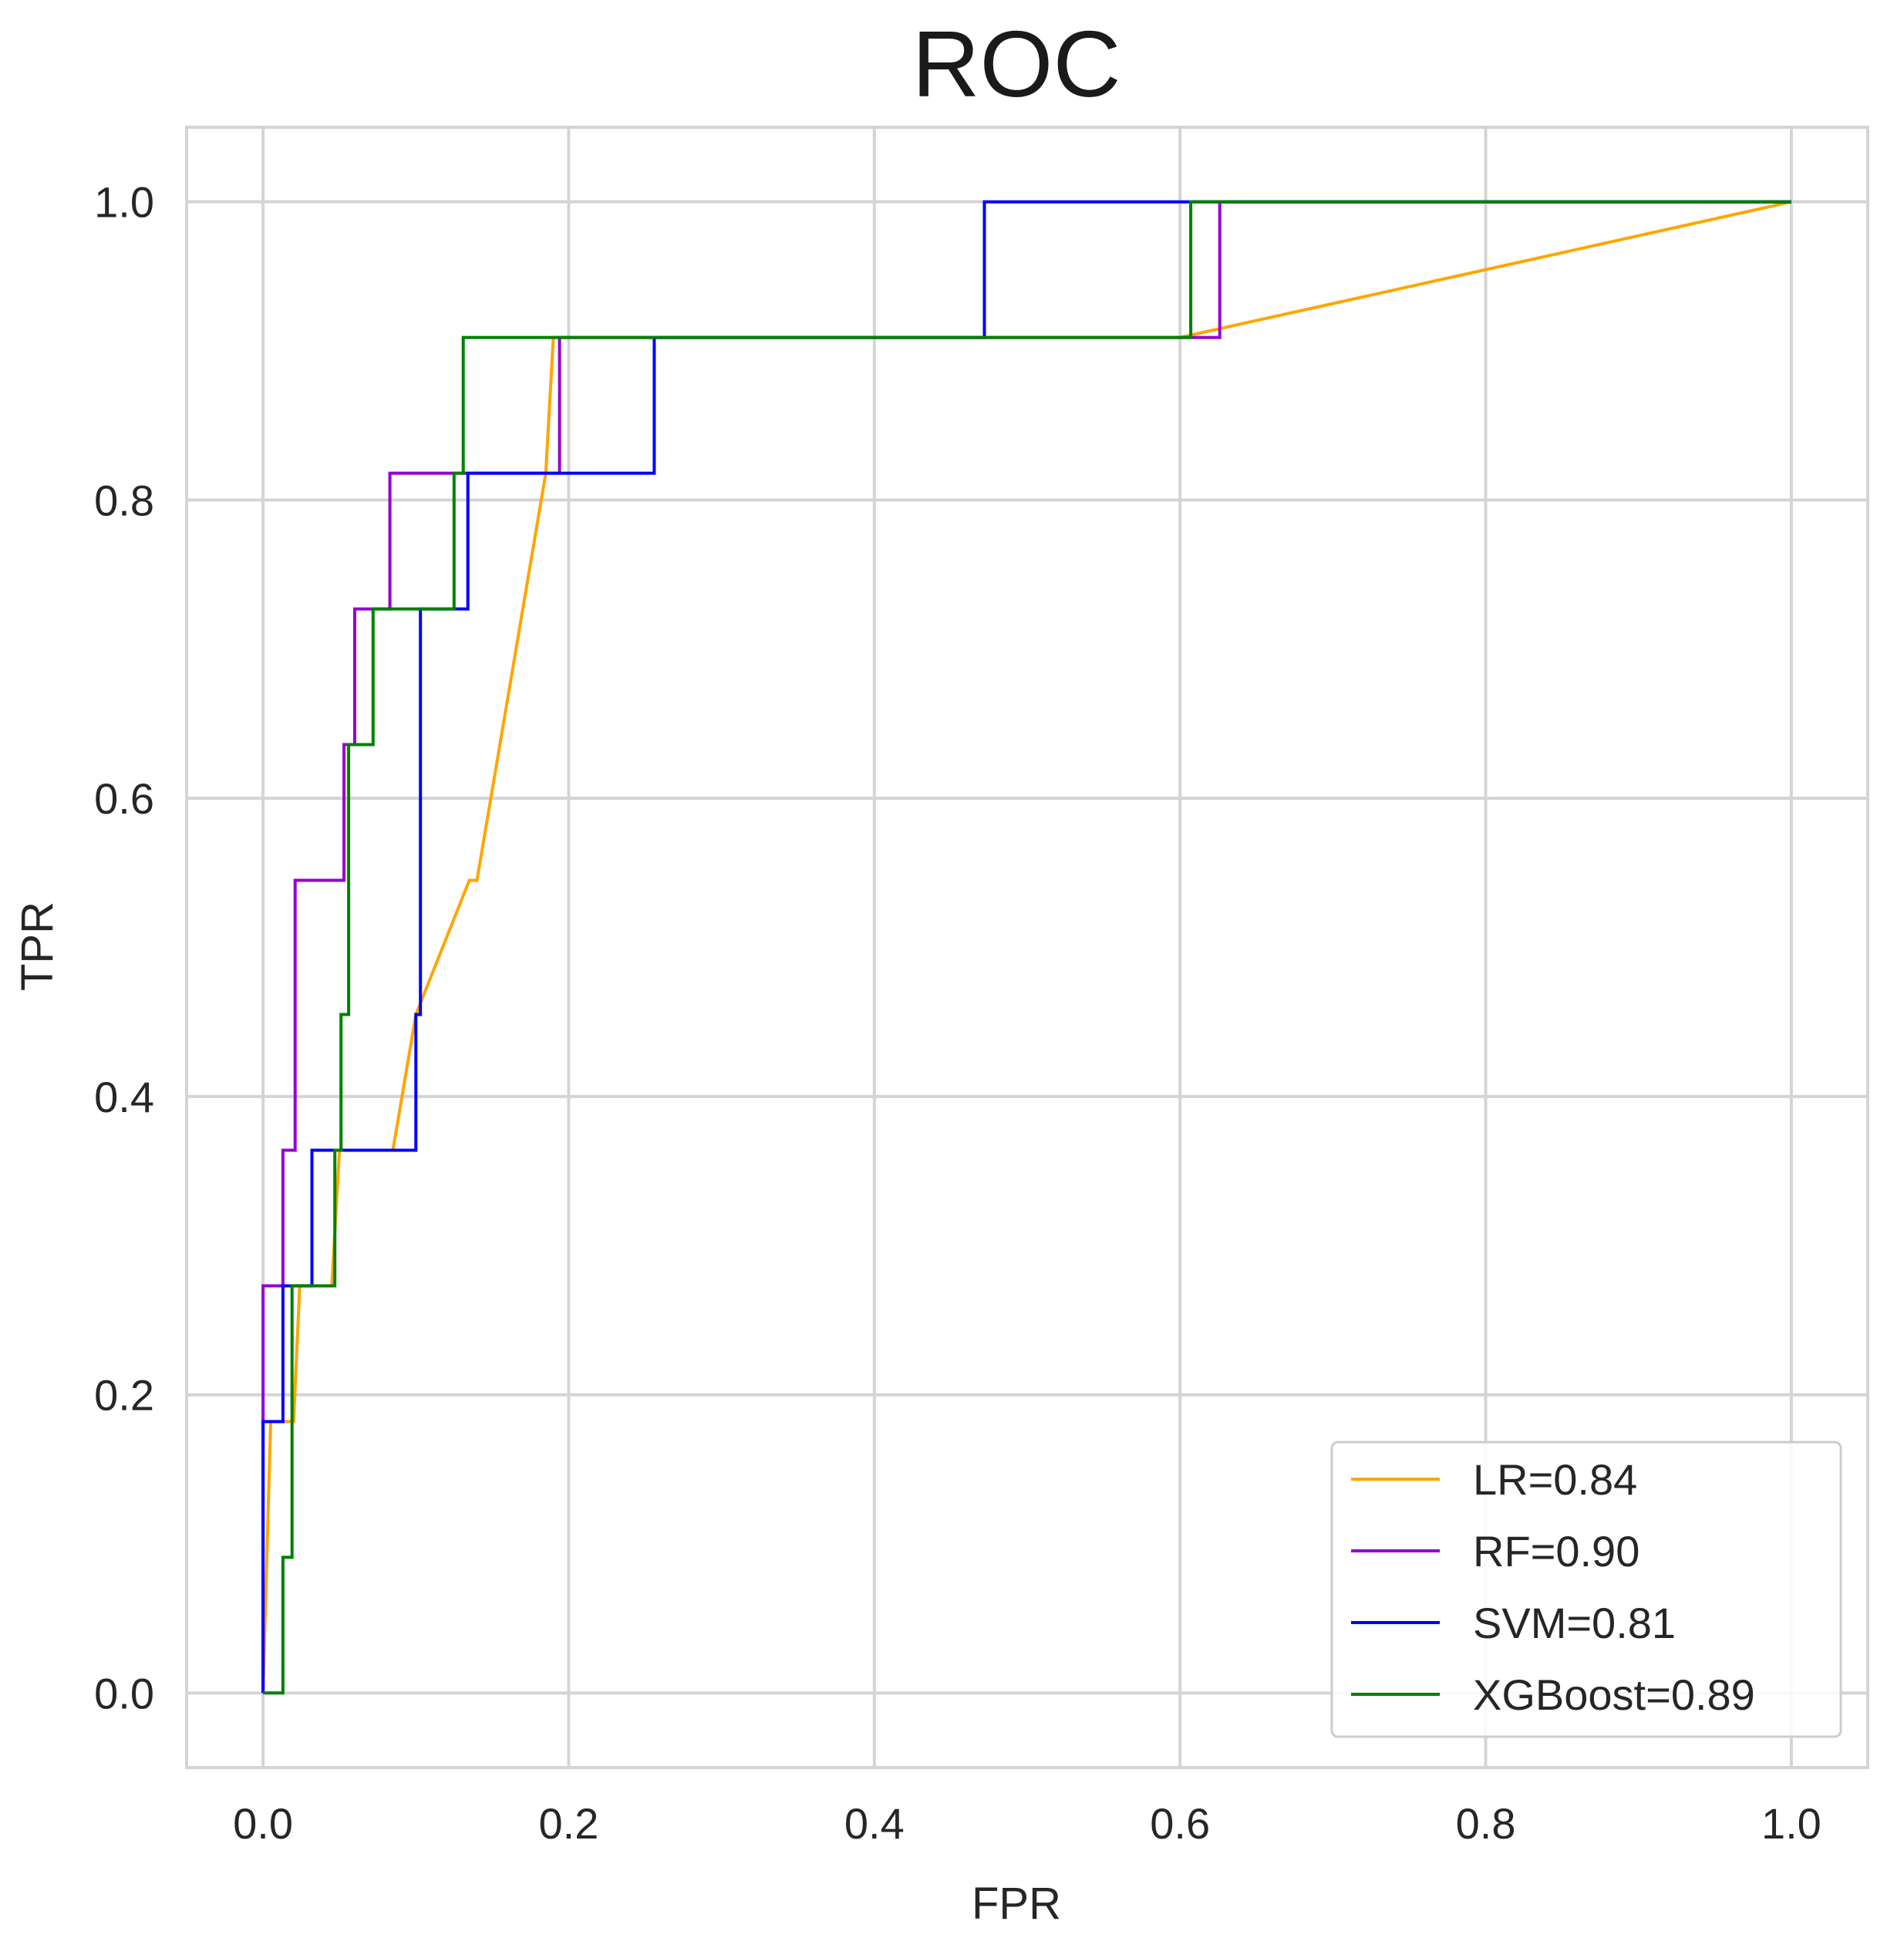 The height and width of the screenshot is (1938, 1904). I want to click on legend-label-xgboost: XGBoost=0.89, so click(1614, 1694).